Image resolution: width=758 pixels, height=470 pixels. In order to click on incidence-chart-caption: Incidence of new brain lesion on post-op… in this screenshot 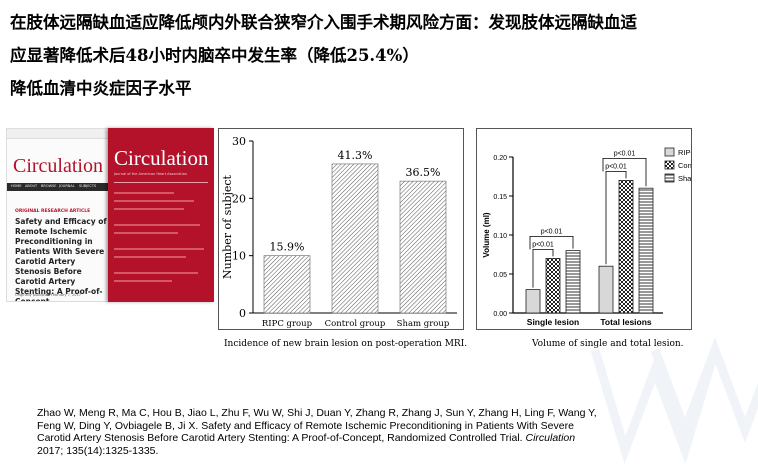, I will do `click(346, 344)`.